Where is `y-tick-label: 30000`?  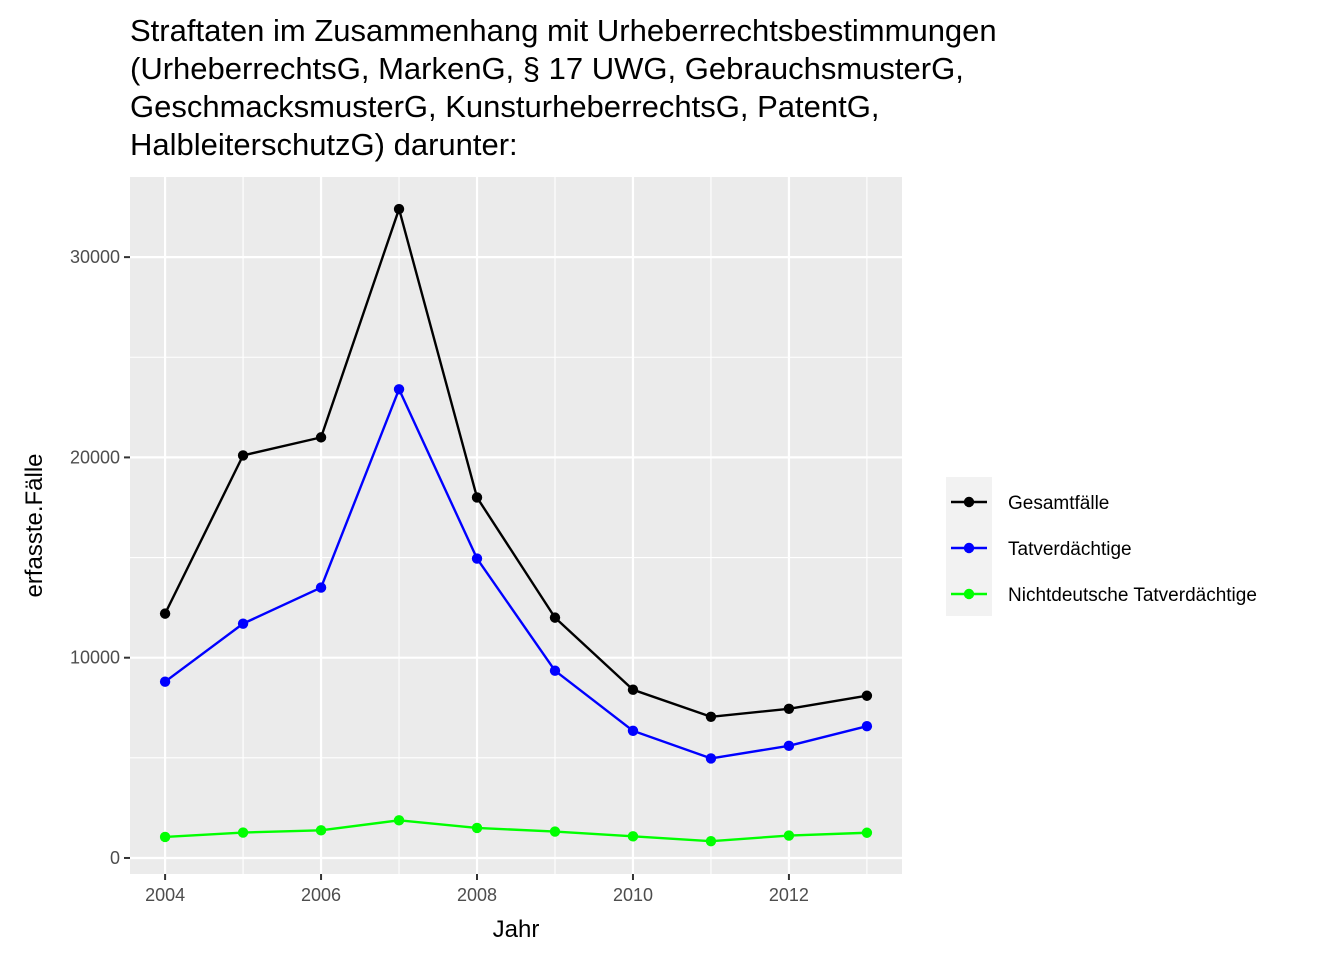 y-tick-label: 30000 is located at coordinates (95, 257).